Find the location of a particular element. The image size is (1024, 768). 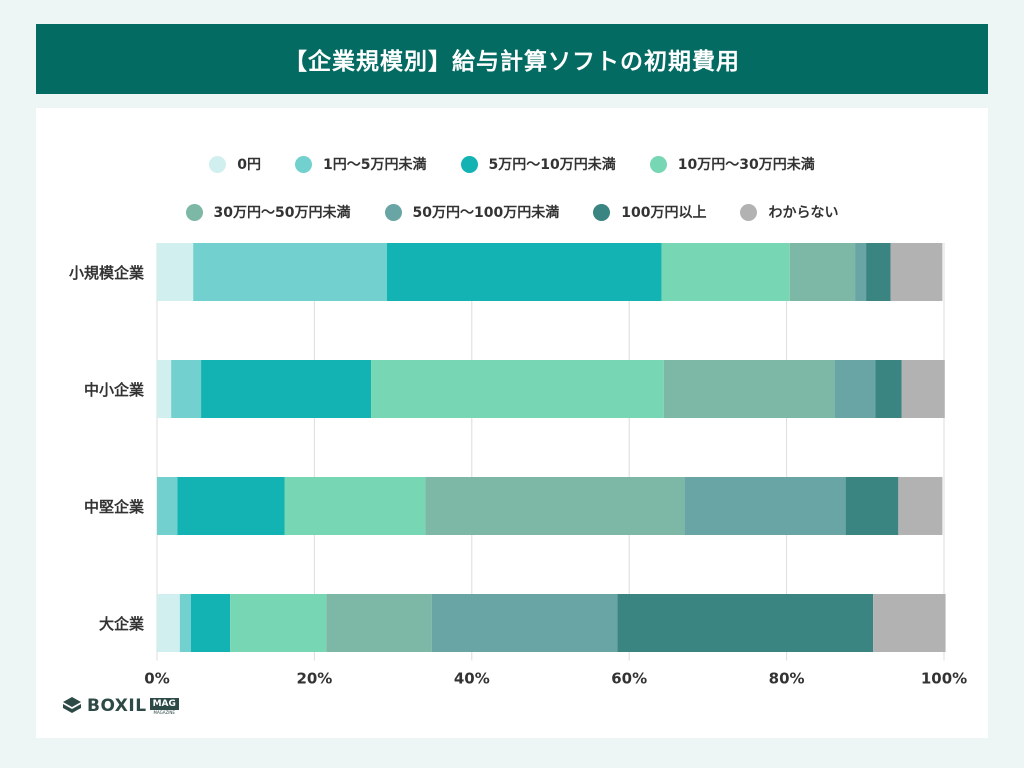

x-tick-label: 0% is located at coordinates (156, 679).